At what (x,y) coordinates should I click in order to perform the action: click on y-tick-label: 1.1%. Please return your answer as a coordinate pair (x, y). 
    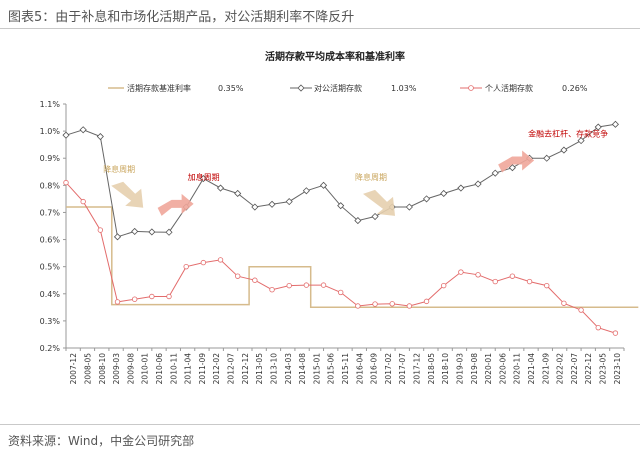
    Looking at the image, I should click on (50, 104).